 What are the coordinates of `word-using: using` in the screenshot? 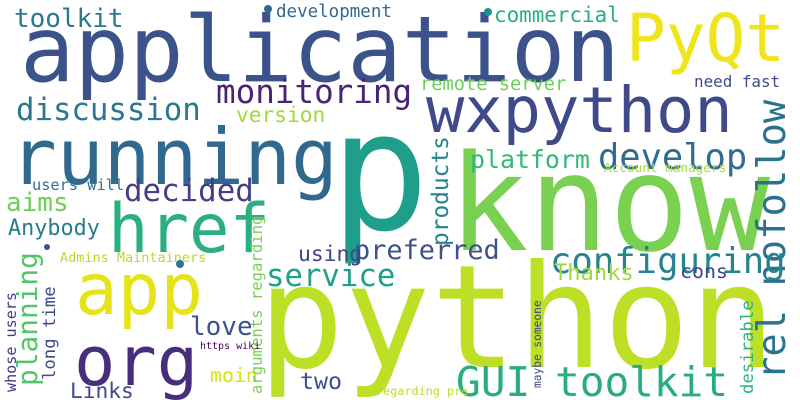 It's located at (330, 254).